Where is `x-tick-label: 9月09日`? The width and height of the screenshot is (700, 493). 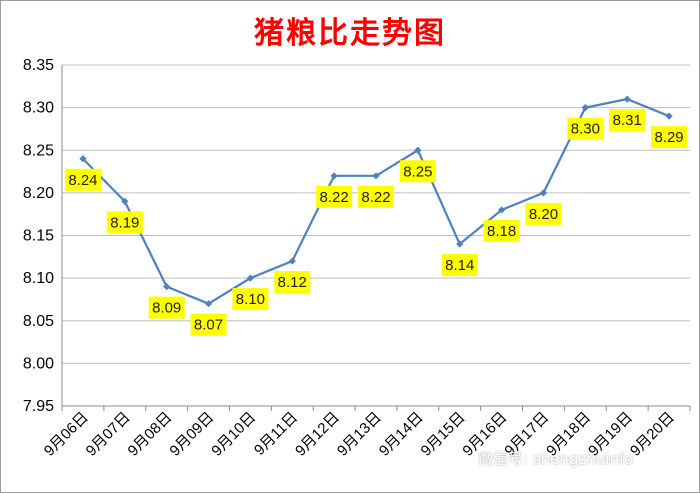
x-tick-label: 9月09日 is located at coordinates (191, 434).